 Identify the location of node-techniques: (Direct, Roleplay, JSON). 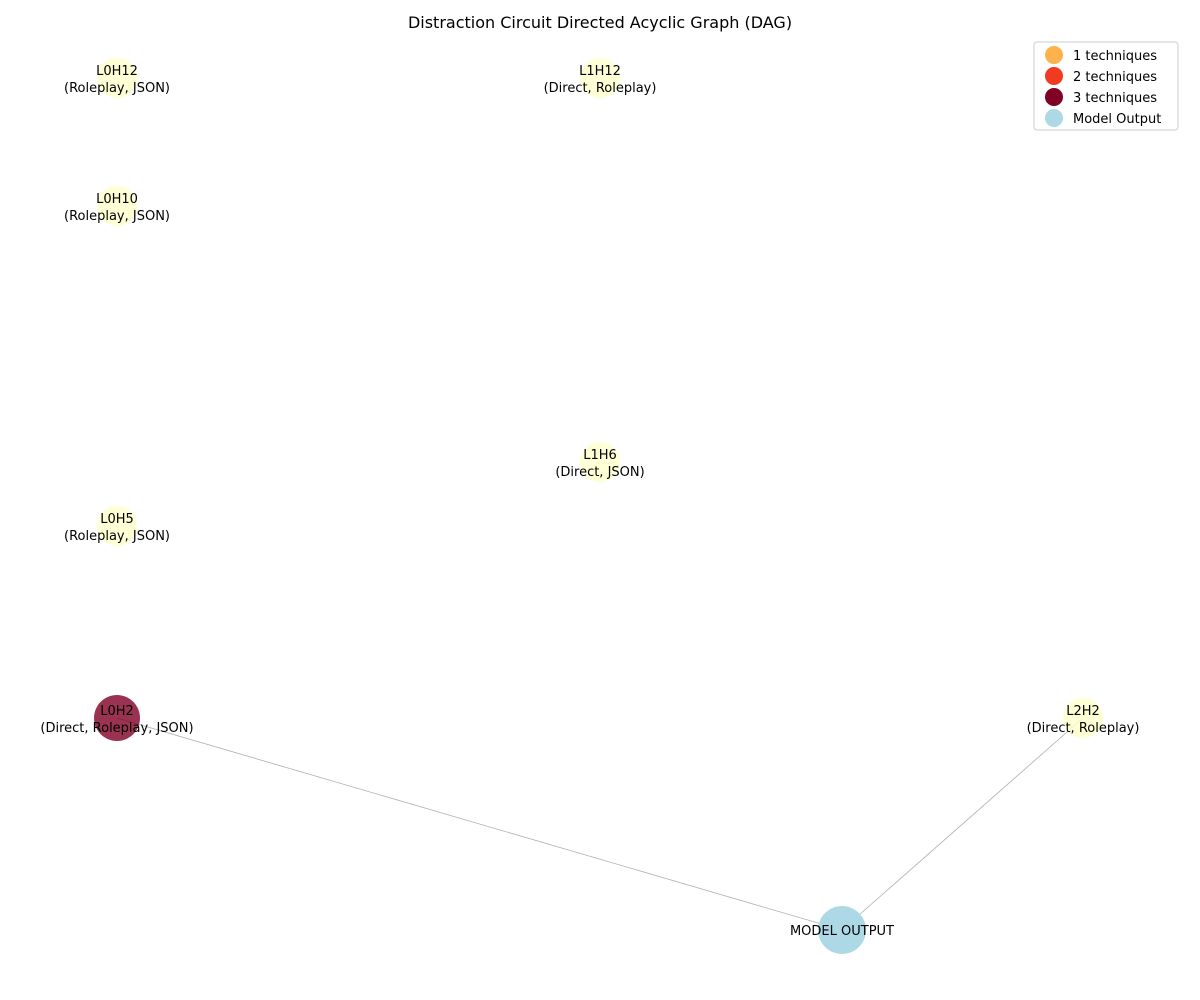
(116, 728).